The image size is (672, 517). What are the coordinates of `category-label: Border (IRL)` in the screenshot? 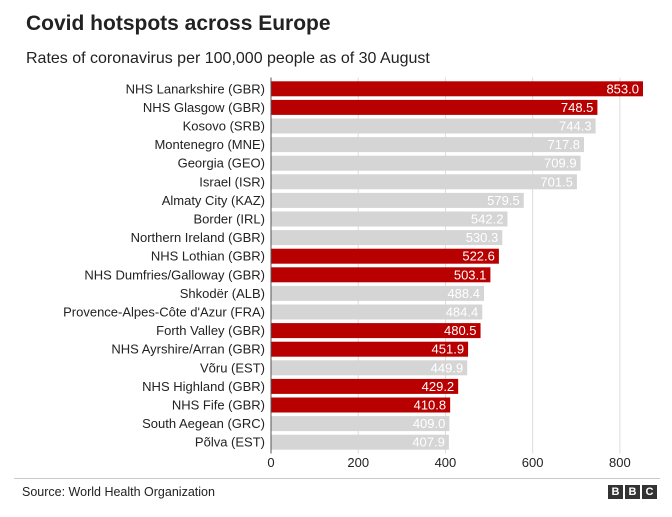 It's located at (229, 219).